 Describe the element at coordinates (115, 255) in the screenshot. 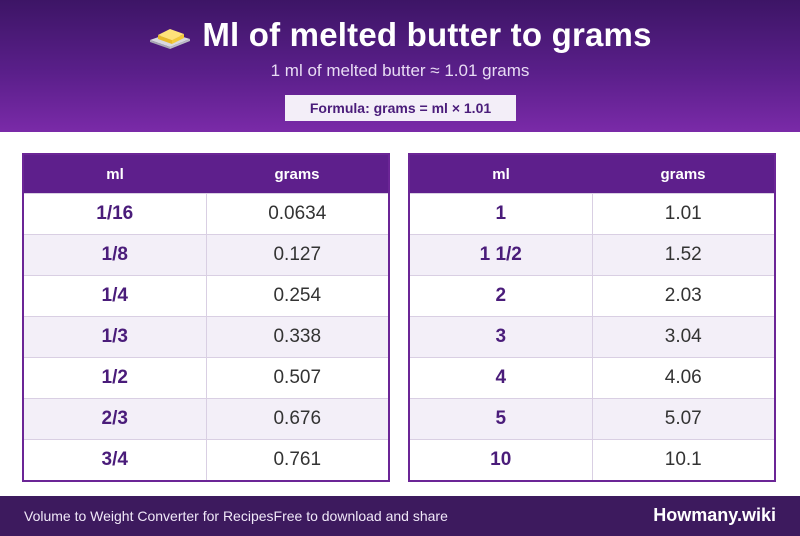

I see `ml-cell: 1/8` at that location.